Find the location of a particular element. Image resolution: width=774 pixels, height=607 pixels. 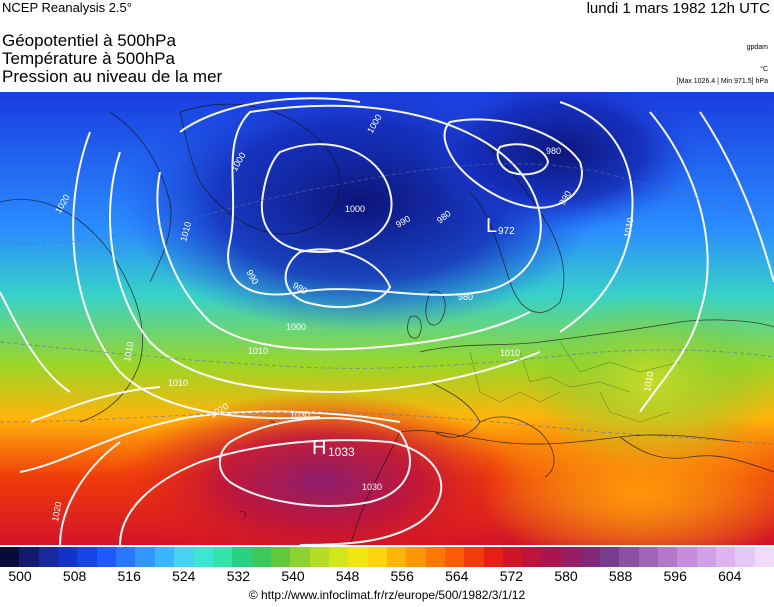

scale-tick-label: 516 is located at coordinates (129, 576).